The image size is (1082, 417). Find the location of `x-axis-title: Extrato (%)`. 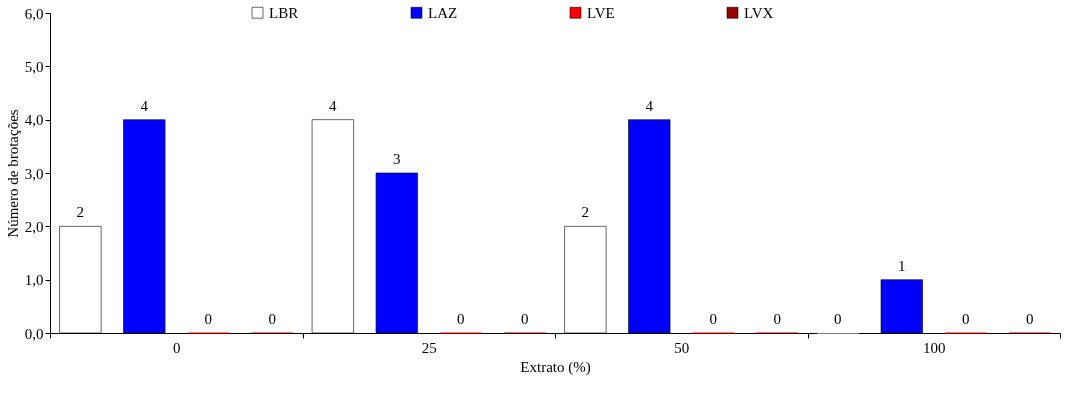

x-axis-title: Extrato (%) is located at coordinates (555, 367).